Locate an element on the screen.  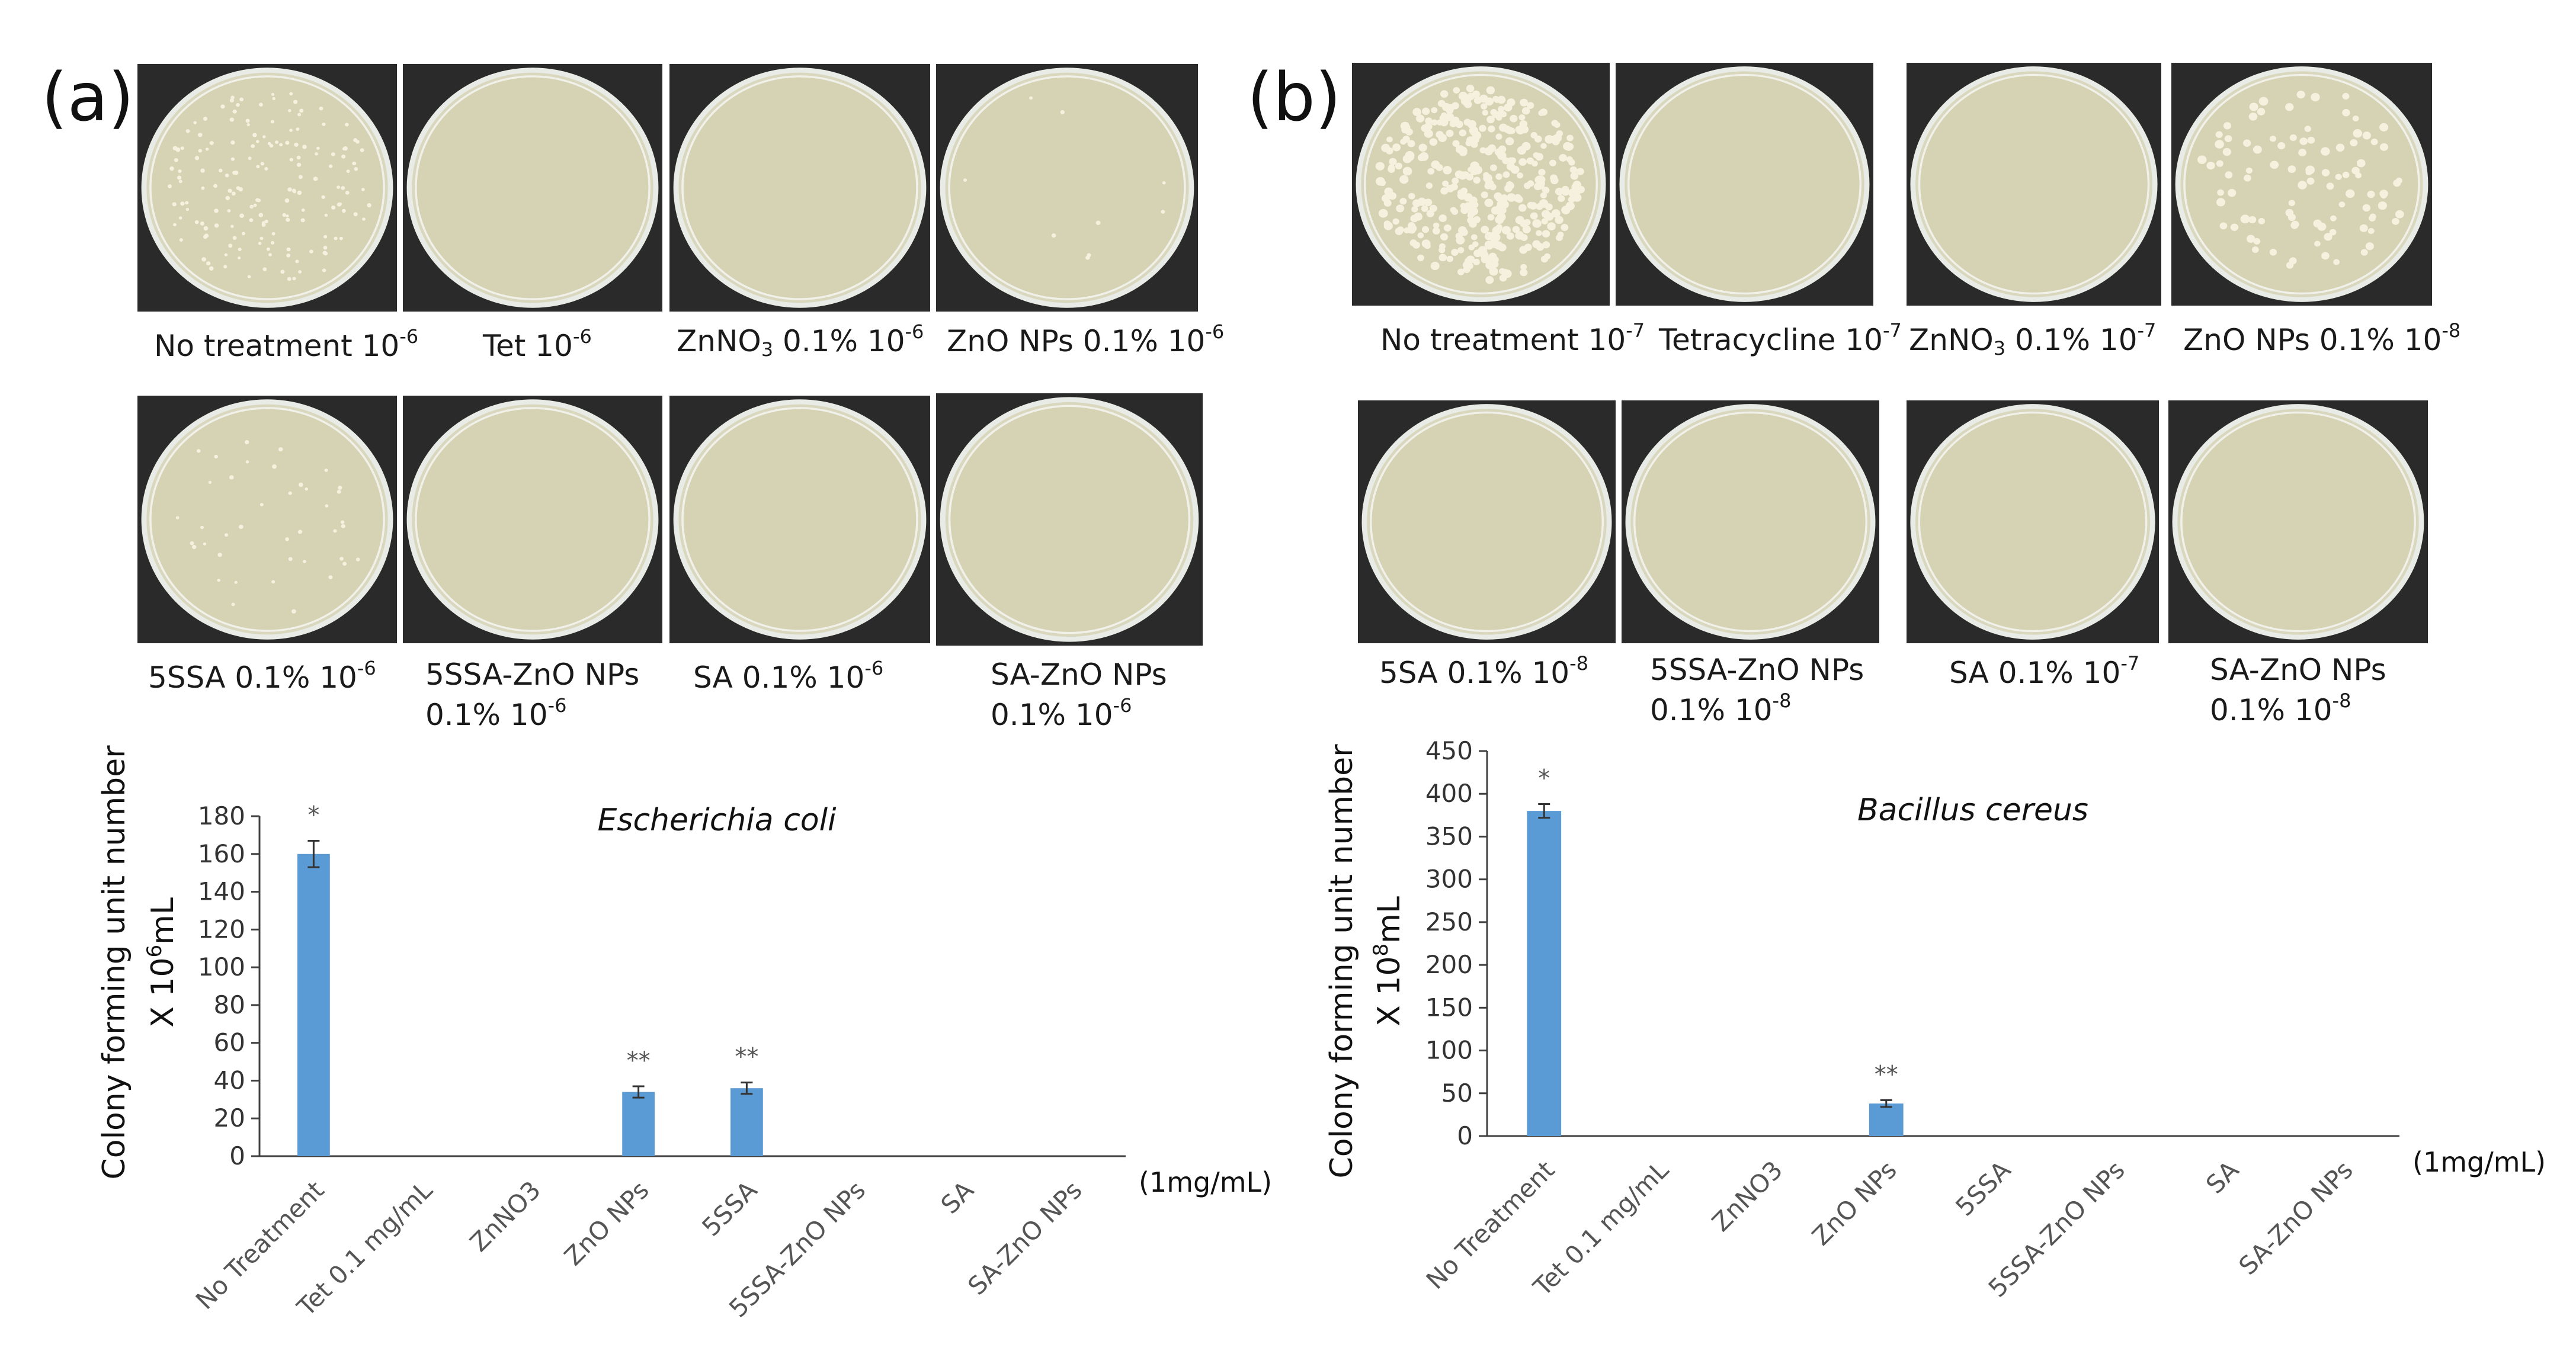
plate-caption: Tet 10-6 is located at coordinates (537, 344).